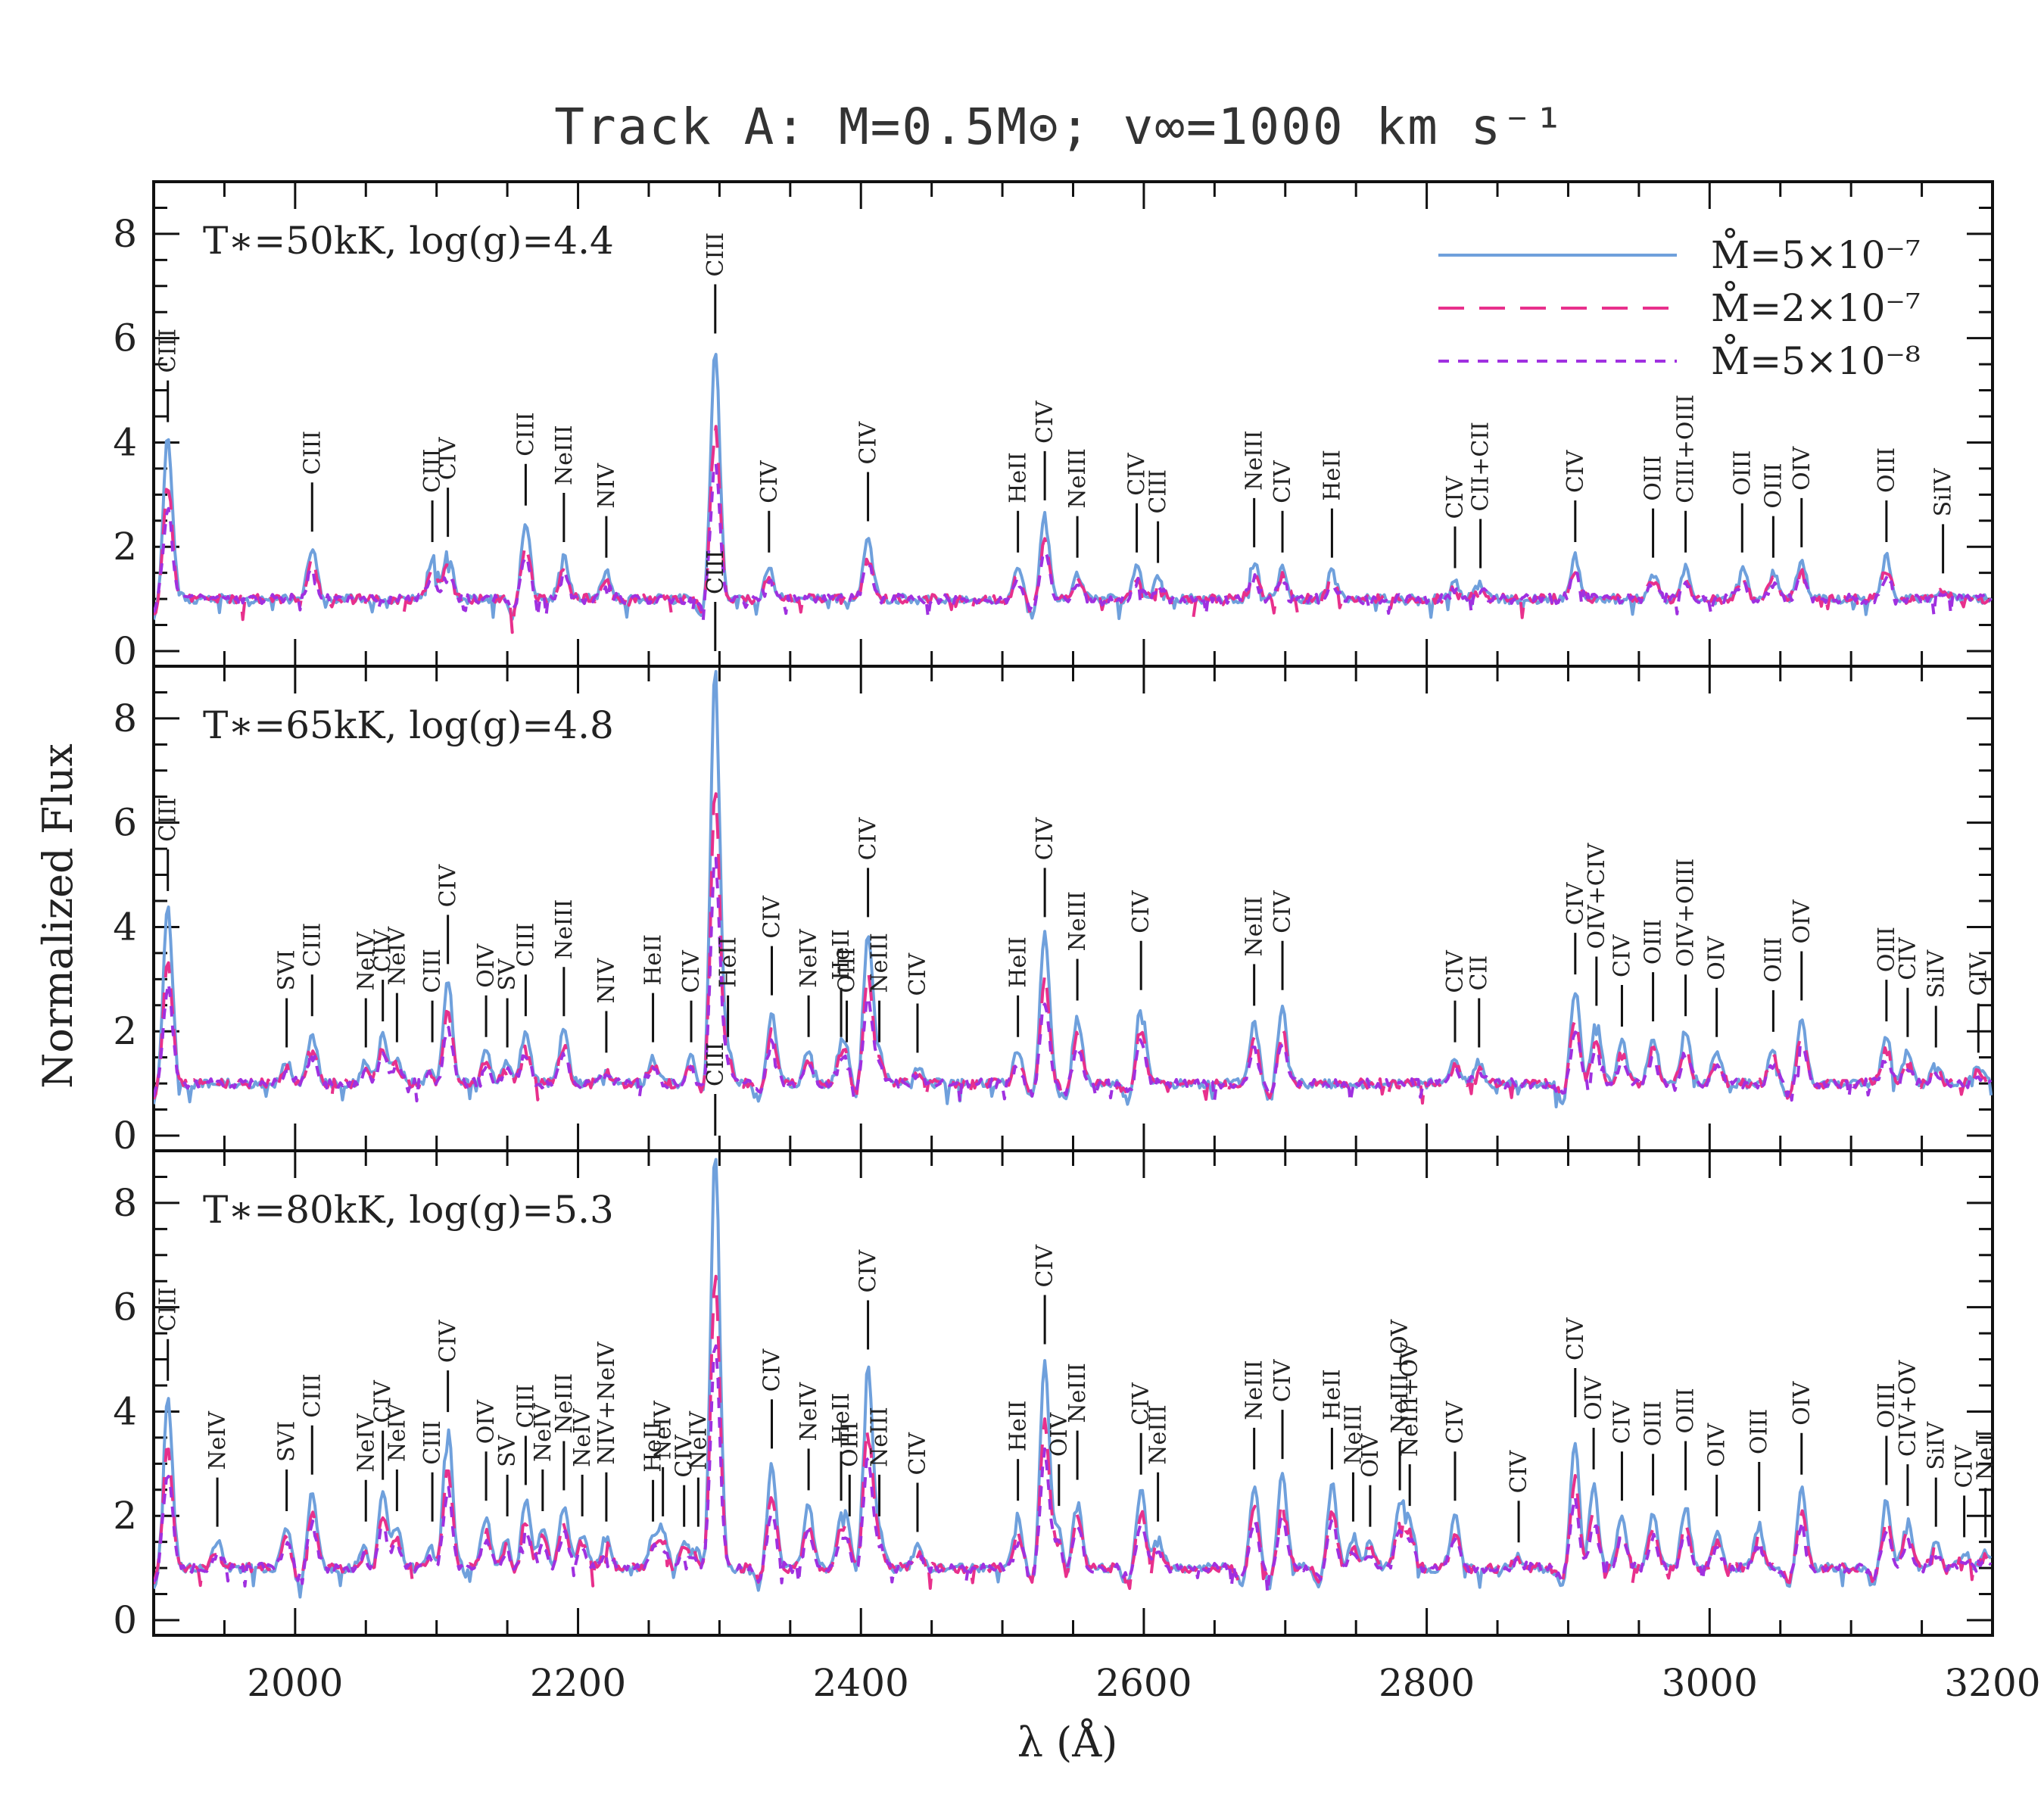  Describe the element at coordinates (1067, 1741) in the screenshot. I see `x-axis-label: λ (Å)` at that location.